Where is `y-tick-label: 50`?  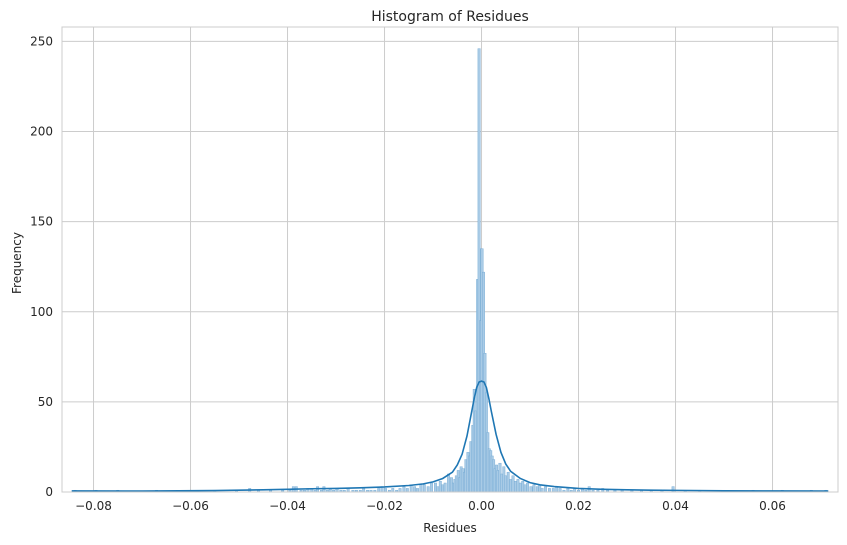
y-tick-label: 50 is located at coordinates (45, 402).